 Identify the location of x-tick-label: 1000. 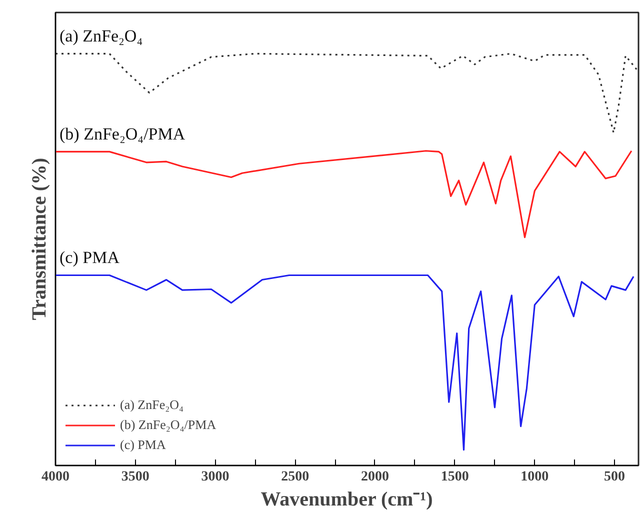
(534, 477).